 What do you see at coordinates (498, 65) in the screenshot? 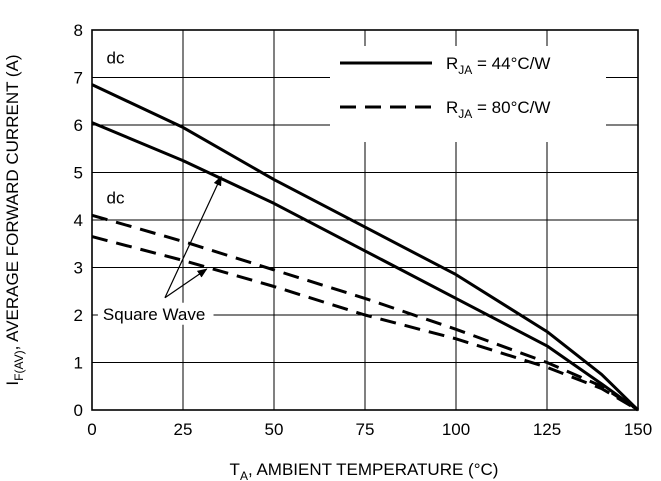
I see `legend-label: RJA = 44°C/W` at bounding box center [498, 65].